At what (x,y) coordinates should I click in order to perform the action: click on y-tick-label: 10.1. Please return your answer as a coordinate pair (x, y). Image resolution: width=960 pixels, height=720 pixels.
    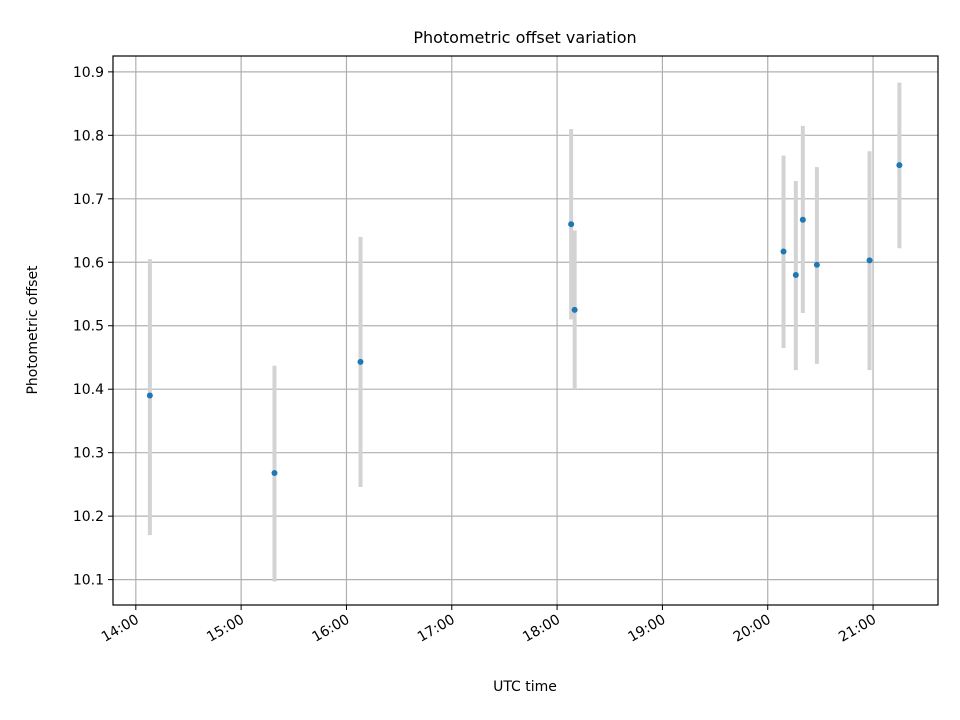
    Looking at the image, I should click on (88, 581).